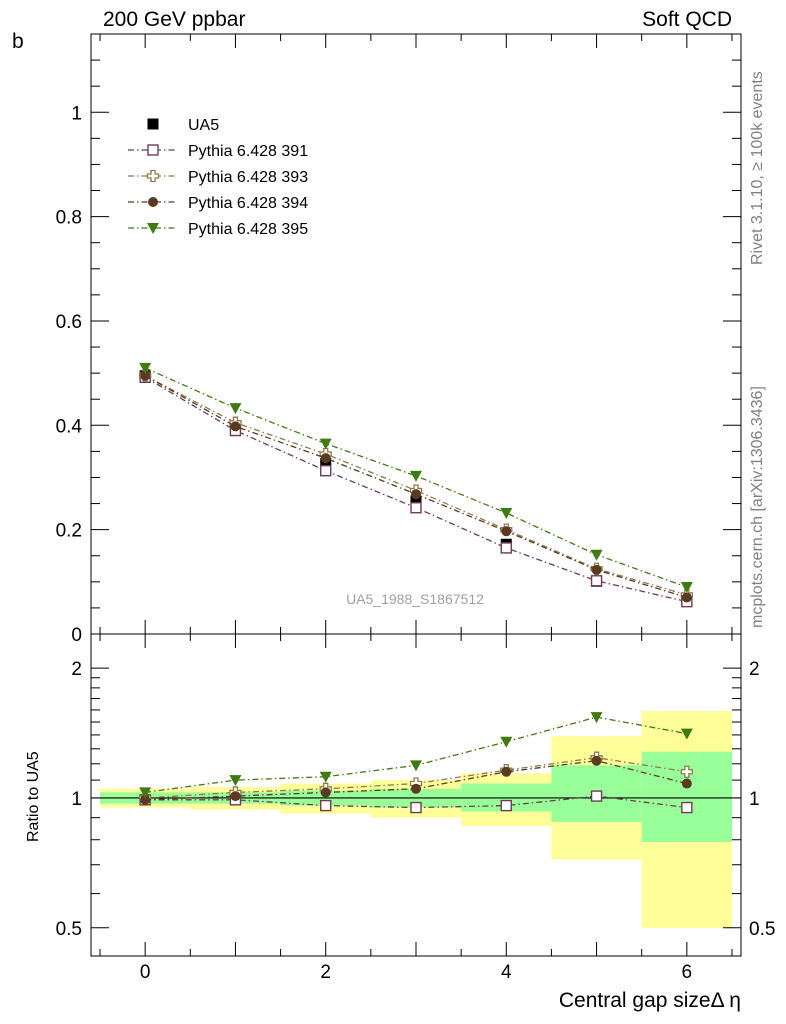 The width and height of the screenshot is (786, 1024). What do you see at coordinates (757, 507) in the screenshot?
I see `mcplots-credit-label: mcplots.cern.ch [arXiv:1306.3436]` at bounding box center [757, 507].